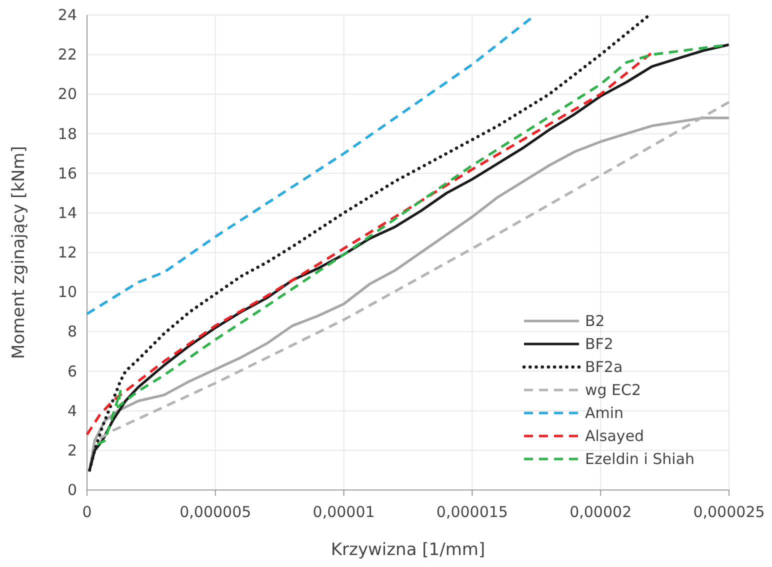  I want to click on y-tick-label: 20, so click(67, 94).